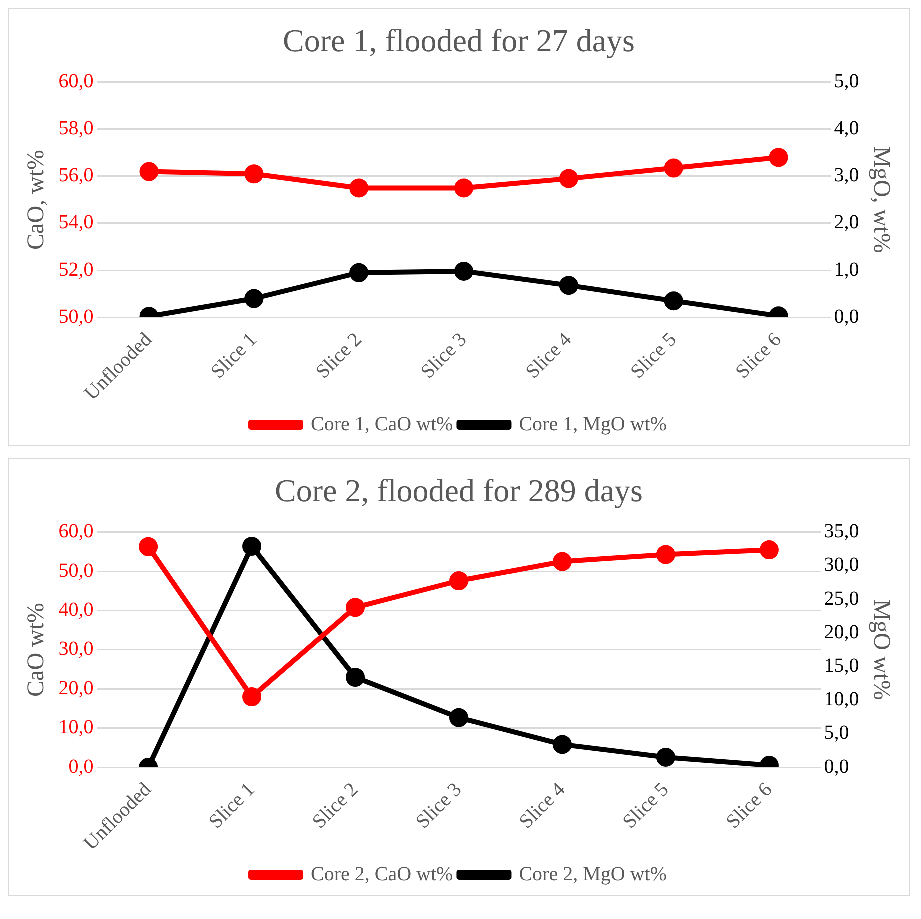  What do you see at coordinates (37, 200) in the screenshot?
I see `y-axis-title: CaO, wt%` at bounding box center [37, 200].